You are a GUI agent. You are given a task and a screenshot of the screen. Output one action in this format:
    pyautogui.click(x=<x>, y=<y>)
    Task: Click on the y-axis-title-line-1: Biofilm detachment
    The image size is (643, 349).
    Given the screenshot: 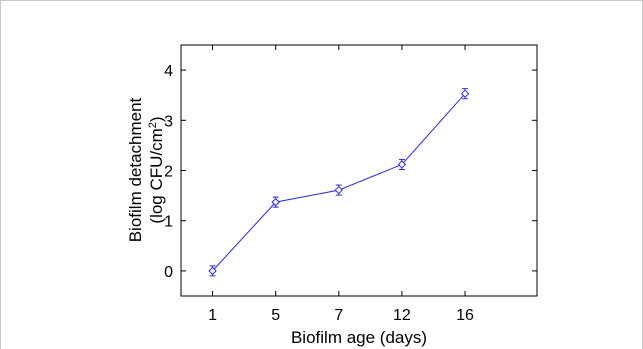 What is the action you would take?
    pyautogui.click(x=135, y=169)
    